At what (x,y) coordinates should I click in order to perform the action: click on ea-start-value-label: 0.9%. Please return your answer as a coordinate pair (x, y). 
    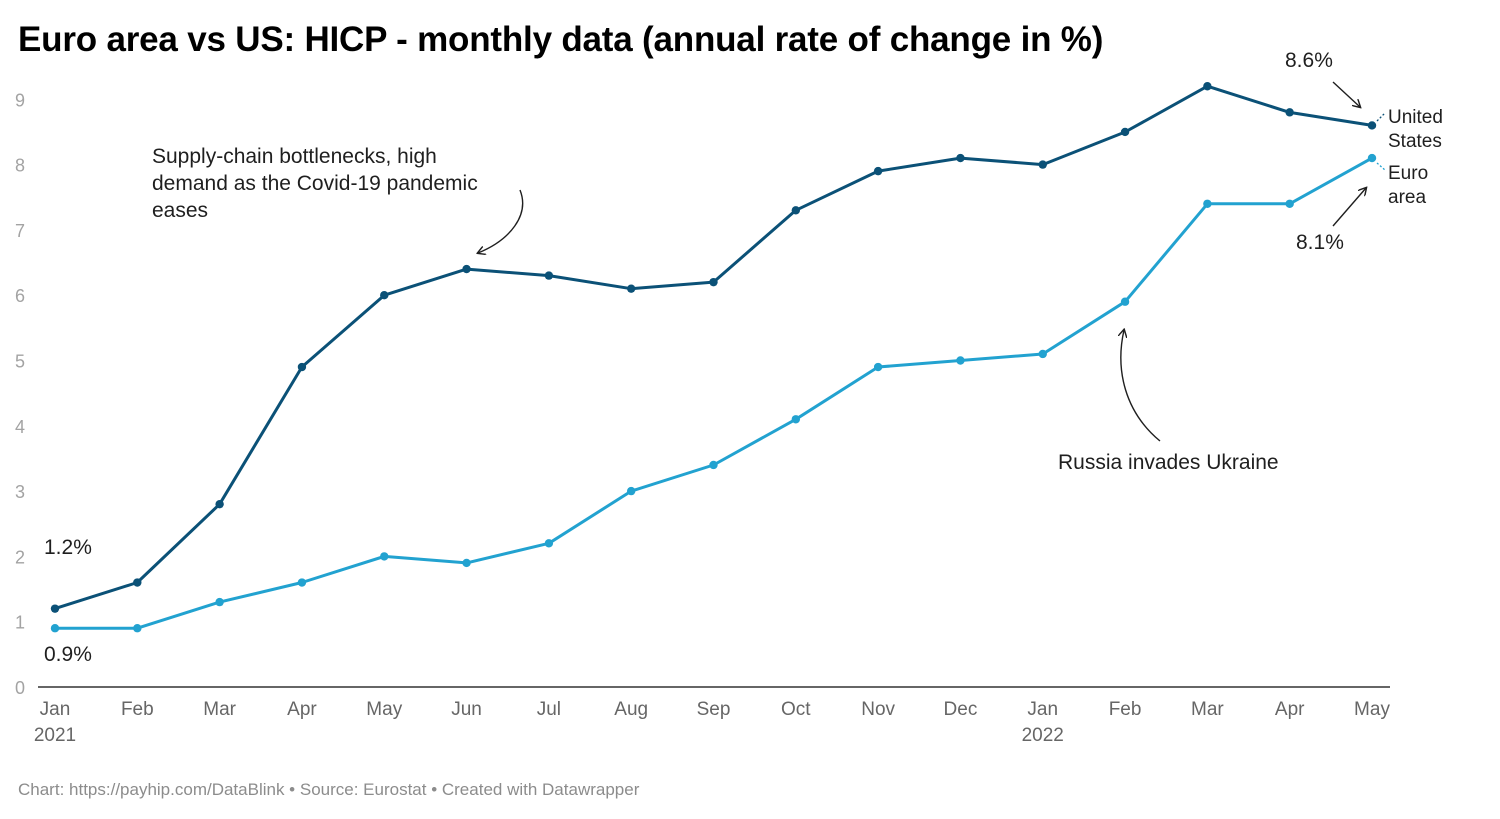
    Looking at the image, I should click on (68, 654).